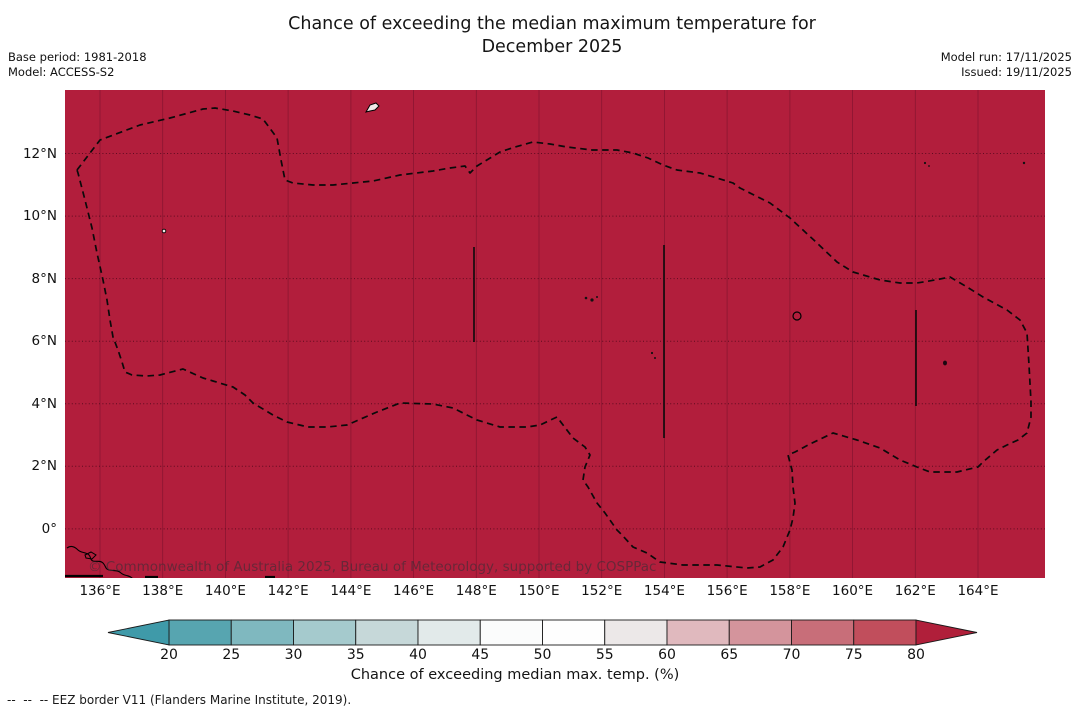  What do you see at coordinates (667, 655) in the screenshot?
I see `colorbar-tick-label: 60` at bounding box center [667, 655].